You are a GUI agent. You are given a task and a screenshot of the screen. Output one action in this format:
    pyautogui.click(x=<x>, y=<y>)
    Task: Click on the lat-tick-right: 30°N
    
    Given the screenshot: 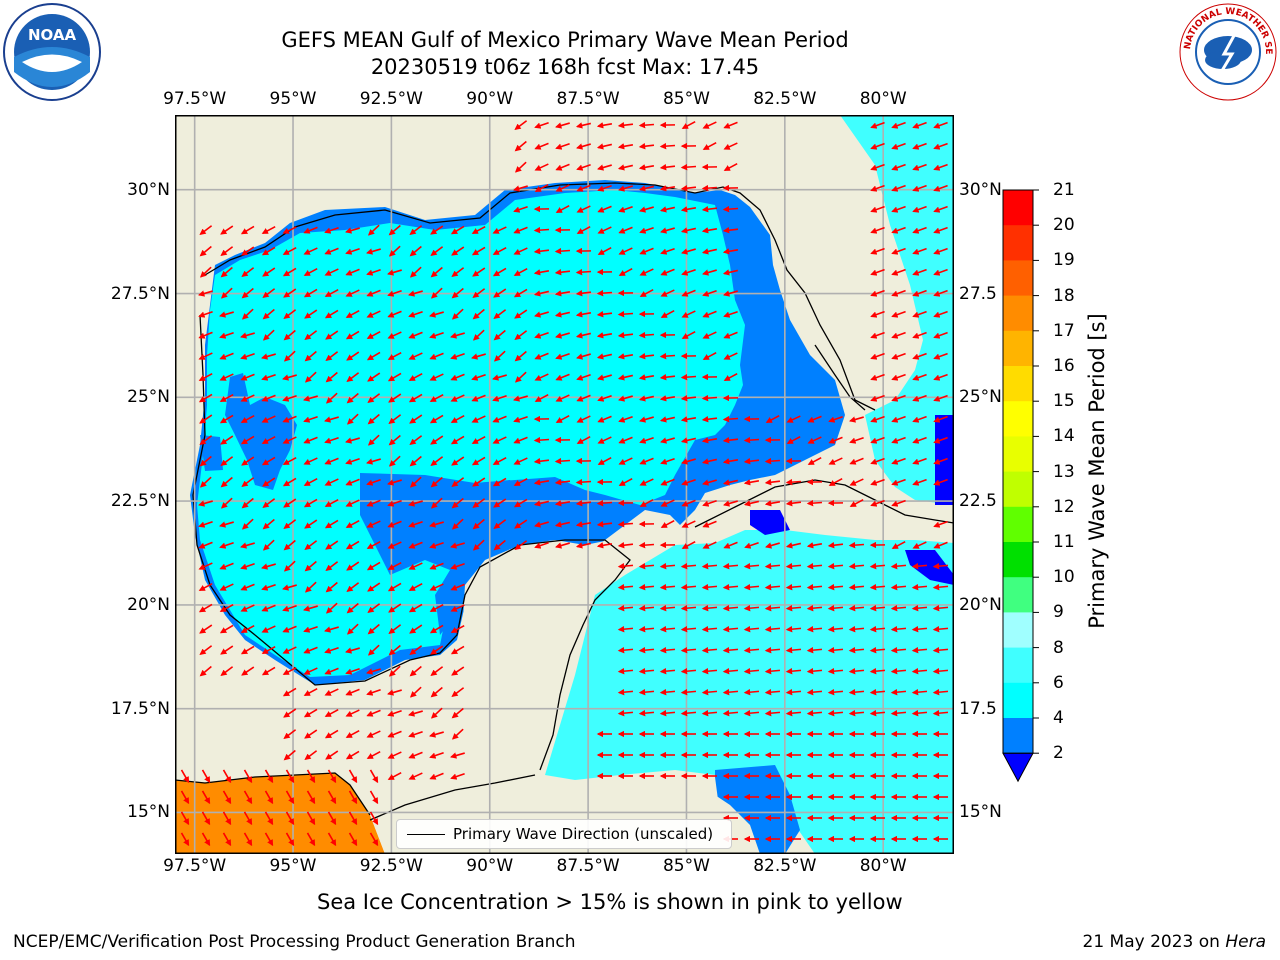 What is the action you would take?
    pyautogui.click(x=980, y=189)
    